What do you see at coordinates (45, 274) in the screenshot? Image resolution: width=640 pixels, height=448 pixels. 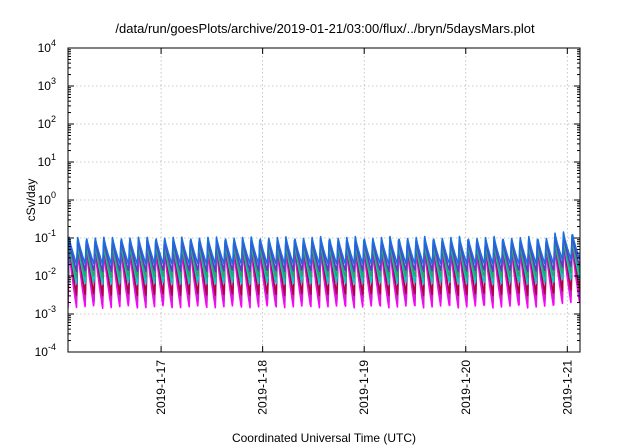 I see `y-tick-label: 10⁻²` at bounding box center [45, 274].